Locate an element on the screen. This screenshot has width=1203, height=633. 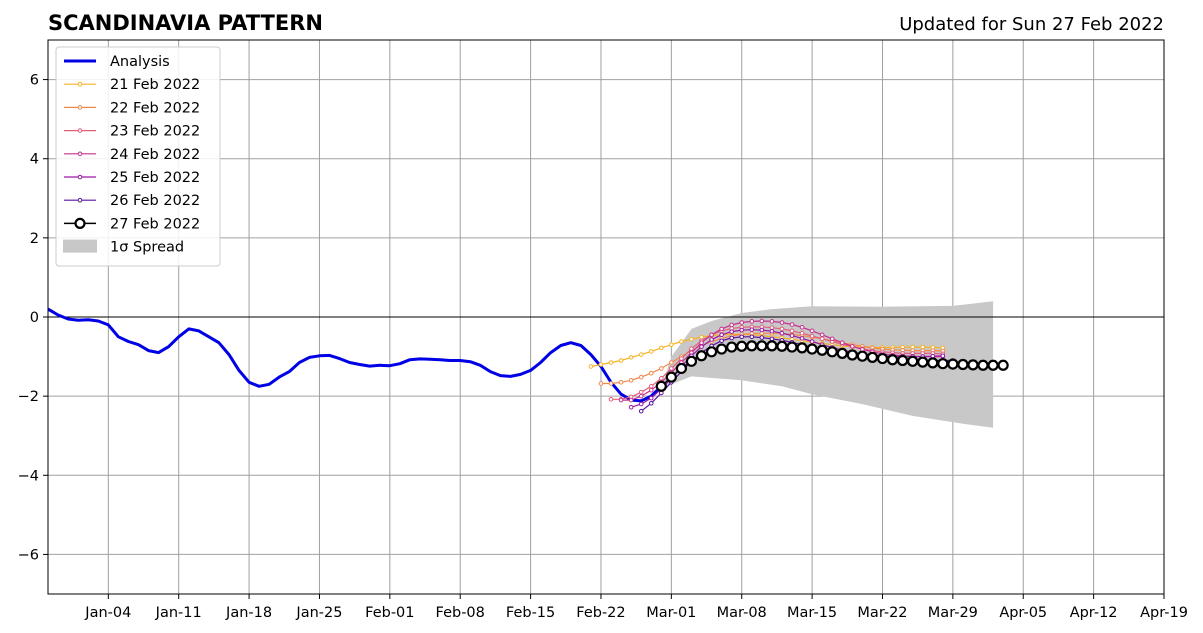
legend-label: 23 Feb 2022 is located at coordinates (155, 132).